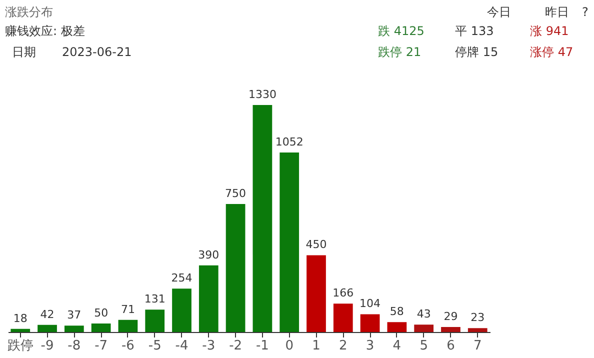 The height and width of the screenshot is (358, 594). Describe the element at coordinates (423, 314) in the screenshot. I see `data-label: 43` at that location.